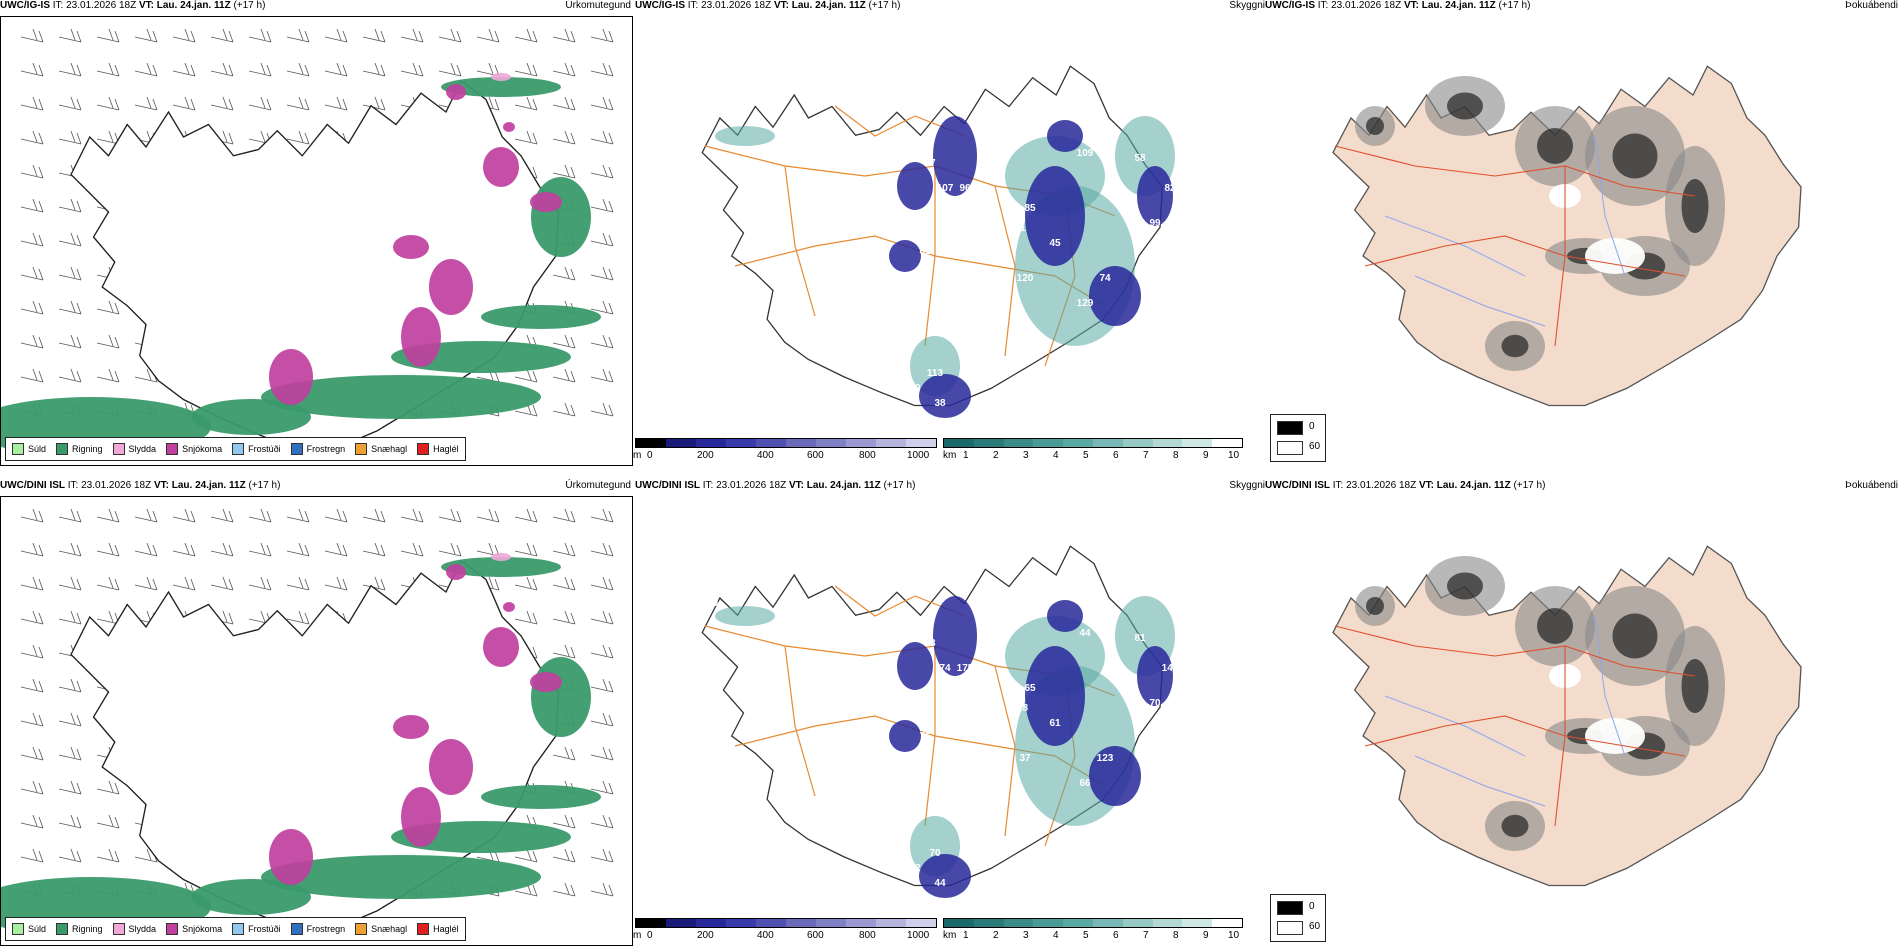  What do you see at coordinates (29, 929) in the screenshot?
I see `legend-item: Súld` at bounding box center [29, 929].